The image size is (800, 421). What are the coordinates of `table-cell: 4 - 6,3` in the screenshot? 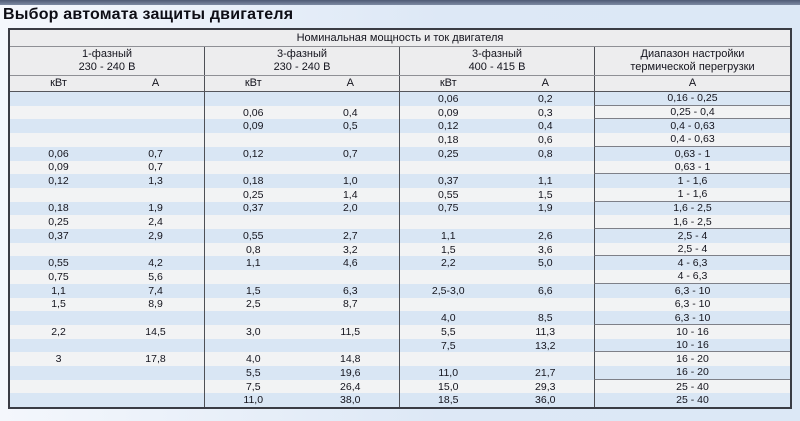 It's located at (692, 263).